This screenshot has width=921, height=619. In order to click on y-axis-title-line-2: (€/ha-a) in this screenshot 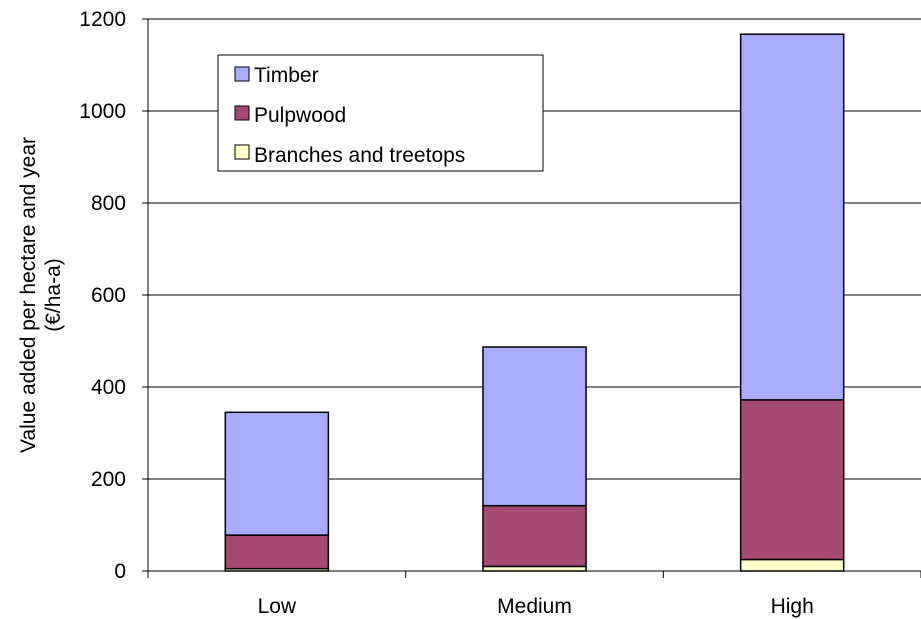, I will do `click(53, 295)`.